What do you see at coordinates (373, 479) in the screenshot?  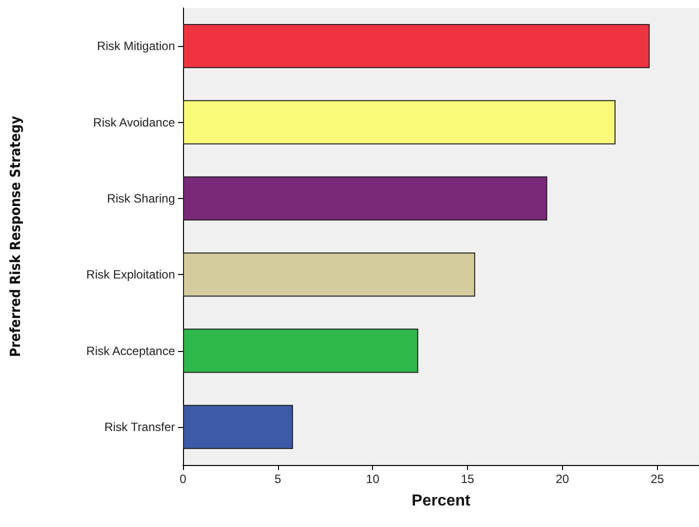 I see `x-tick-label: 10` at bounding box center [373, 479].